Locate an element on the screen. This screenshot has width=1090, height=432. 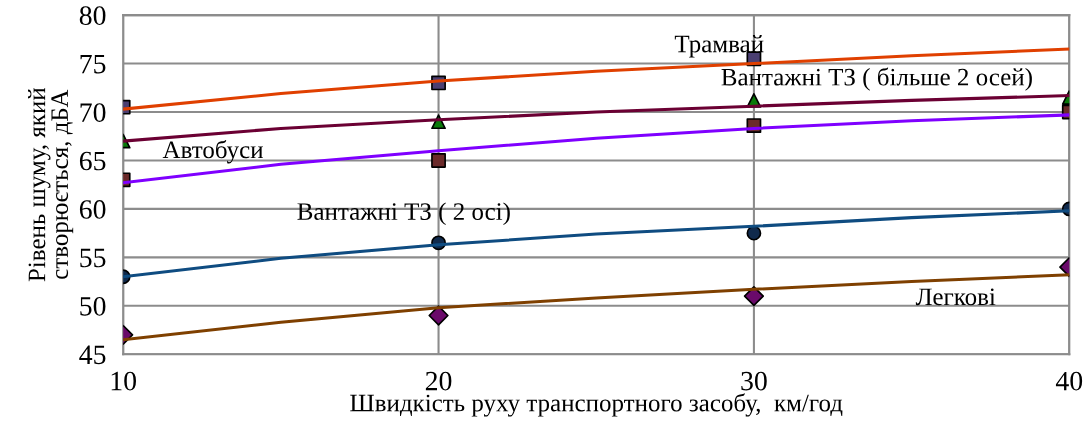
y-tick-label: 75 is located at coordinates (93, 64).